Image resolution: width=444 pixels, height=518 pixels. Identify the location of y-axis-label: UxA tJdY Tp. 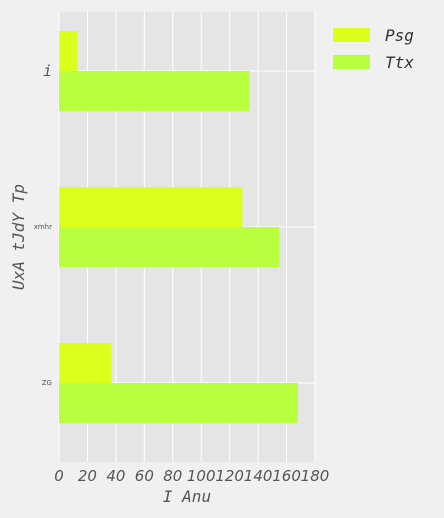
(18, 237).